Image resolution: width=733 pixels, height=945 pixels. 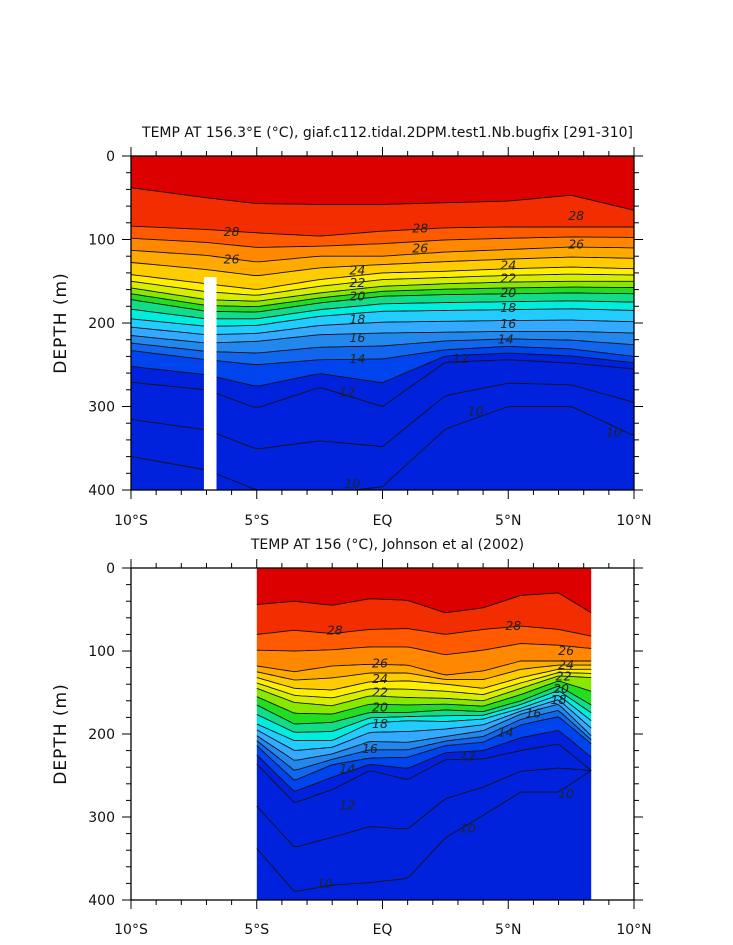 I want to click on contour-label: 20, so click(x=561, y=688).